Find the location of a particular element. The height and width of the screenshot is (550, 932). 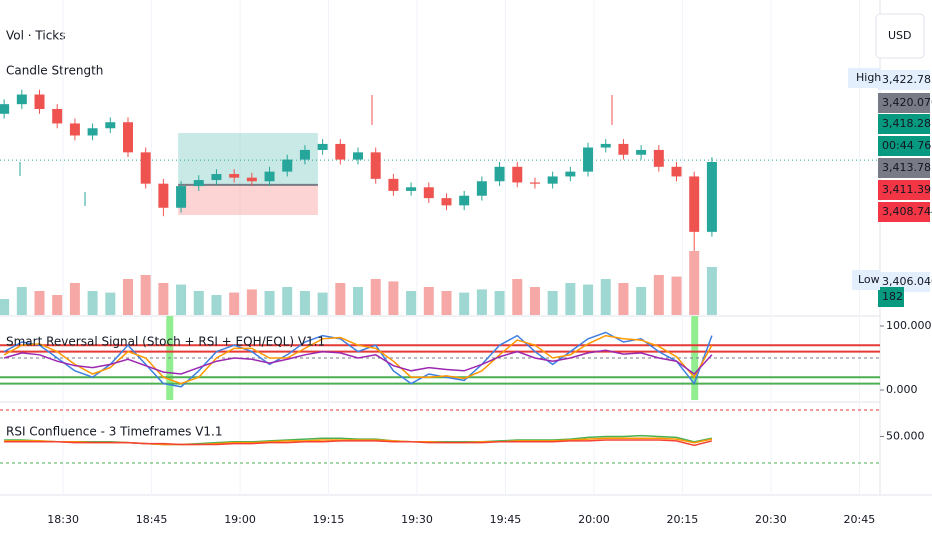

price-label: 3,422.785 is located at coordinates (907, 79).